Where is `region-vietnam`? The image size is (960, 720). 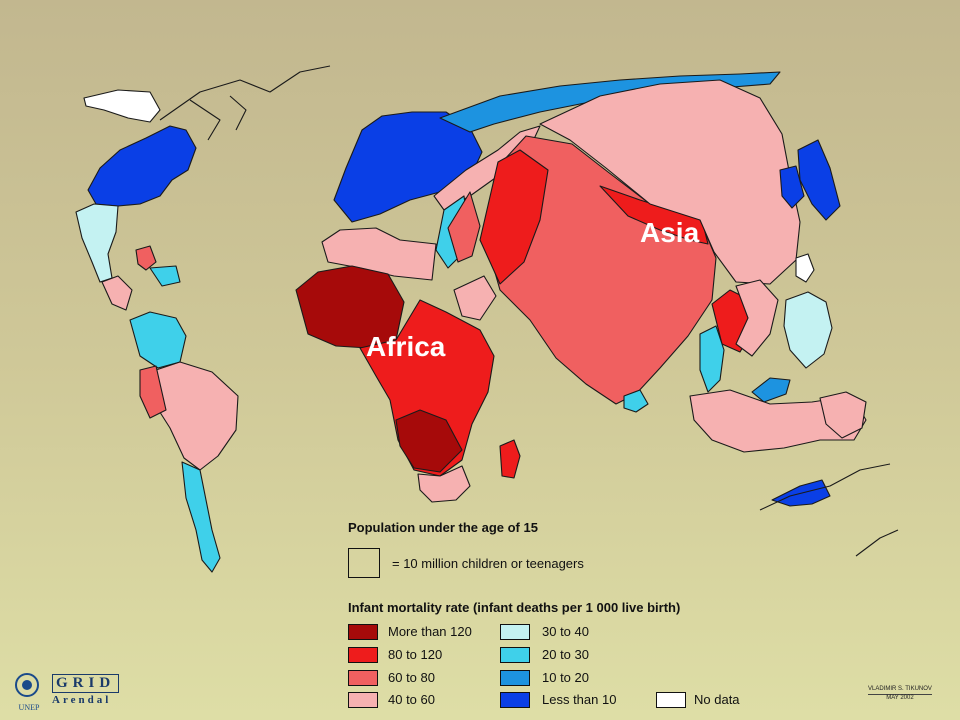
region-vietnam is located at coordinates (757, 318).